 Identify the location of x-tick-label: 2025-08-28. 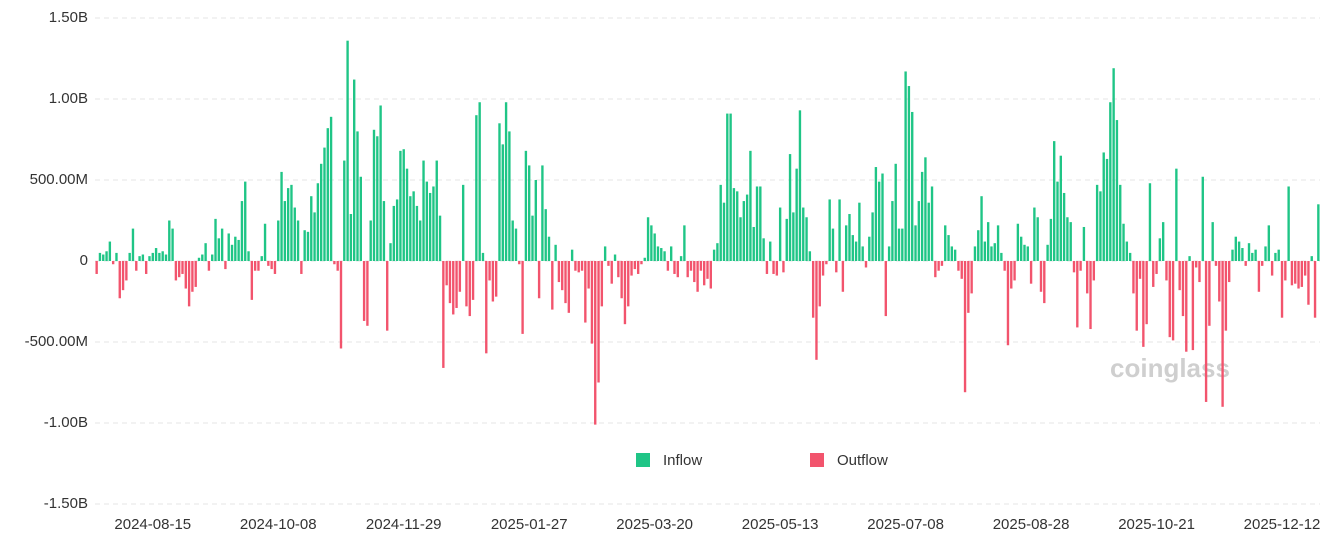
(1031, 524).